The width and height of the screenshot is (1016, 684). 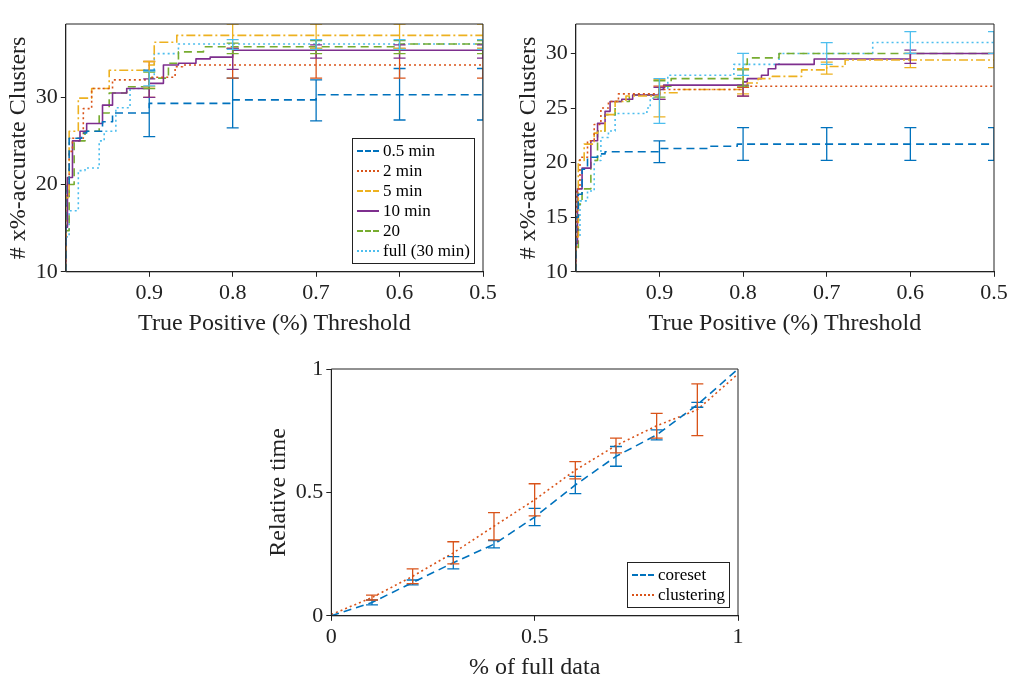 What do you see at coordinates (426, 250) in the screenshot?
I see `legend-label: full (30 min)` at bounding box center [426, 250].